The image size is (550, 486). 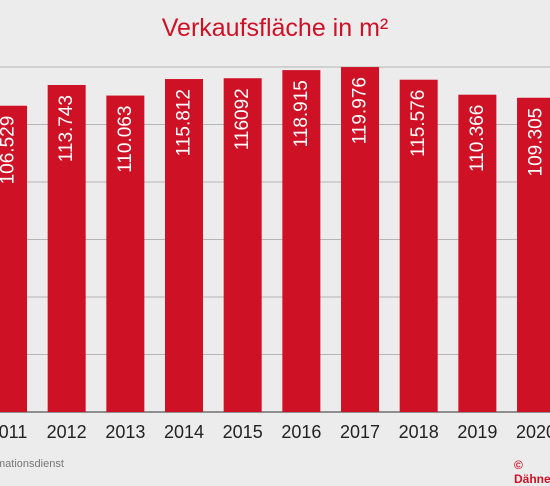 I want to click on x-tick-label-2019: 2019, so click(x=477, y=432).